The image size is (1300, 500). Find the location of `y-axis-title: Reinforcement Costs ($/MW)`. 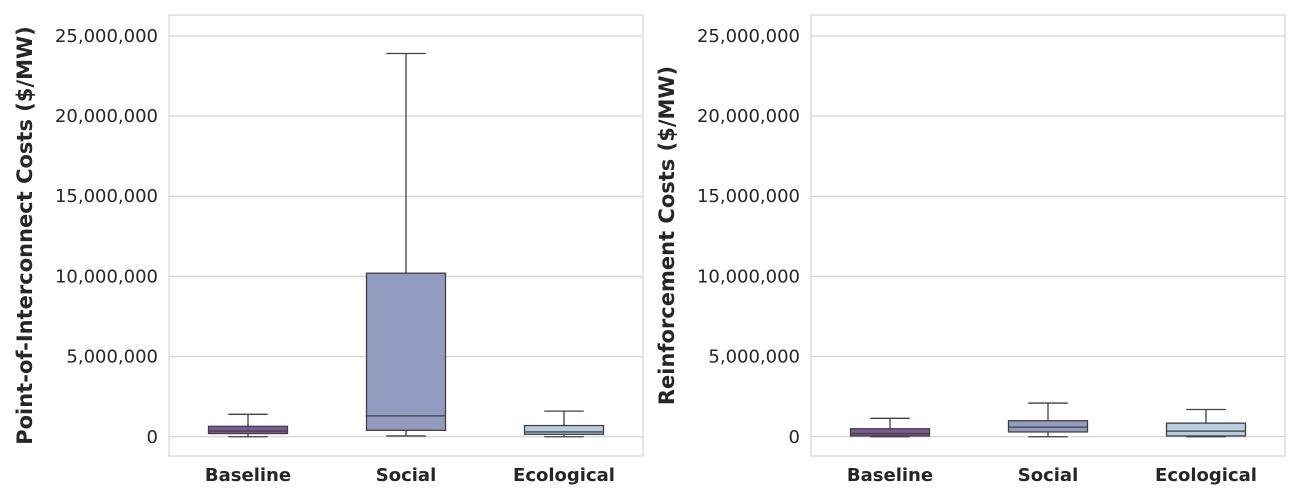

y-axis-title: Reinforcement Costs ($/MW) is located at coordinates (667, 235).